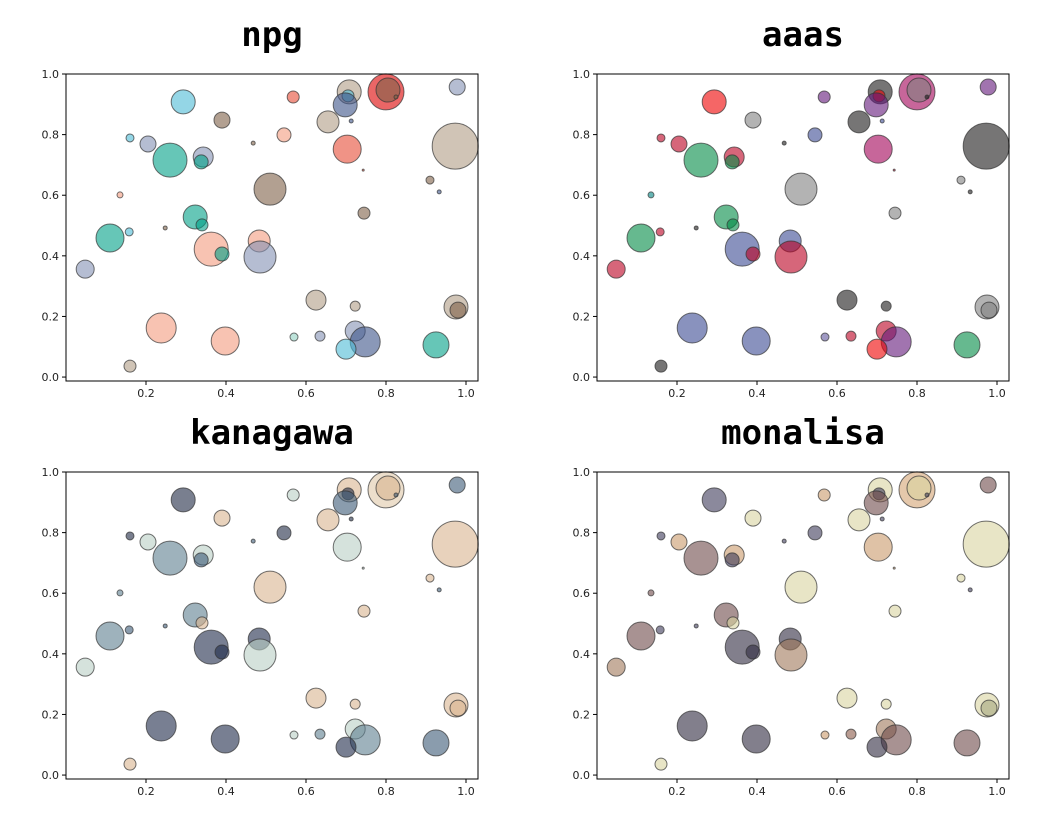 This screenshot has width=1062, height=823. What do you see at coordinates (803, 35) in the screenshot?
I see `chart-title: aaas` at bounding box center [803, 35].